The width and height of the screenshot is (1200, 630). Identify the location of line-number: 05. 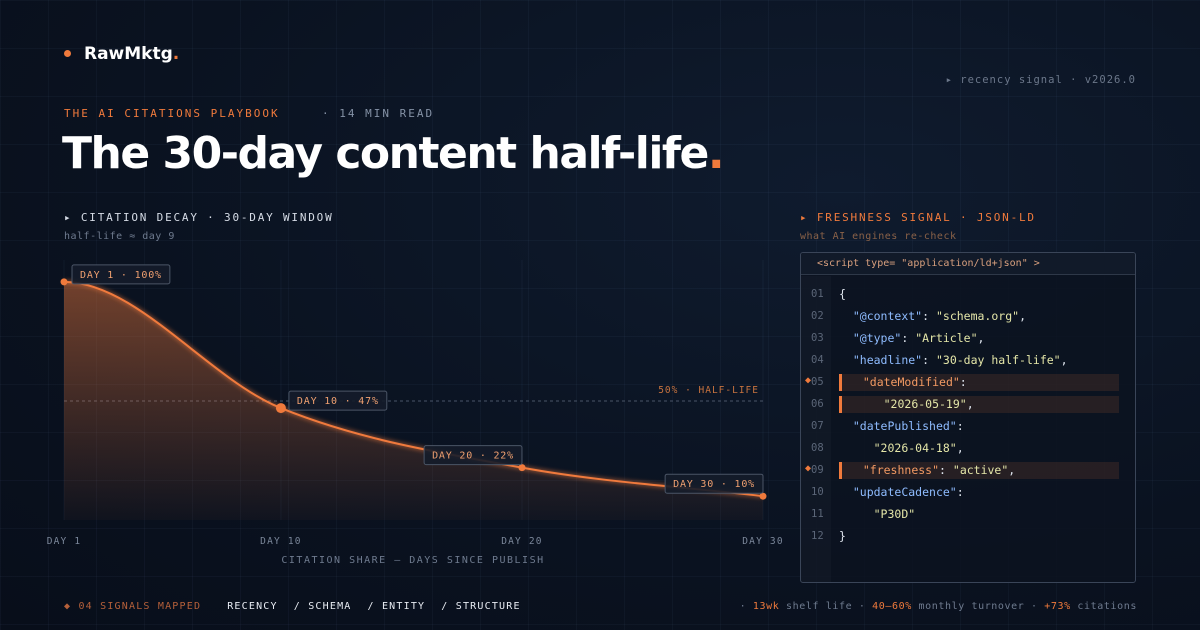
(817, 382).